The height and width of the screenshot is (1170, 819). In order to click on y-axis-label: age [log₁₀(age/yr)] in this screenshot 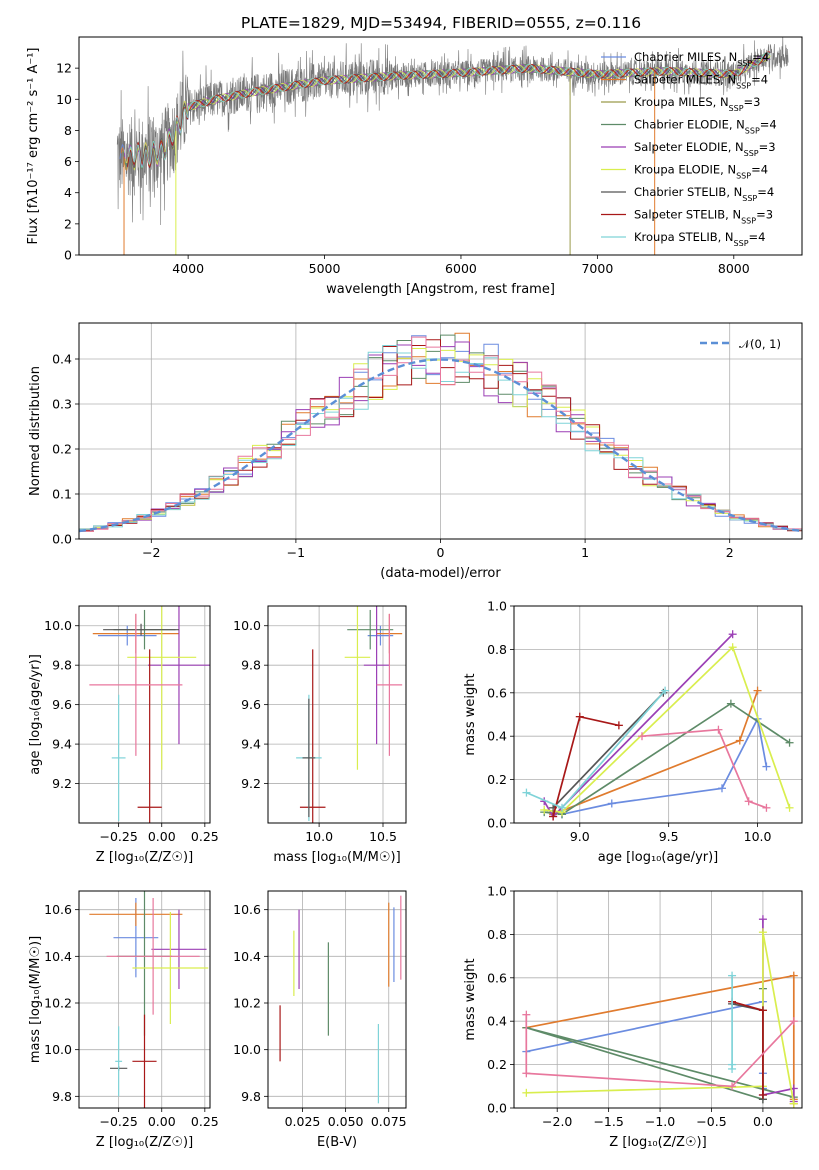, I will do `click(35, 714)`.